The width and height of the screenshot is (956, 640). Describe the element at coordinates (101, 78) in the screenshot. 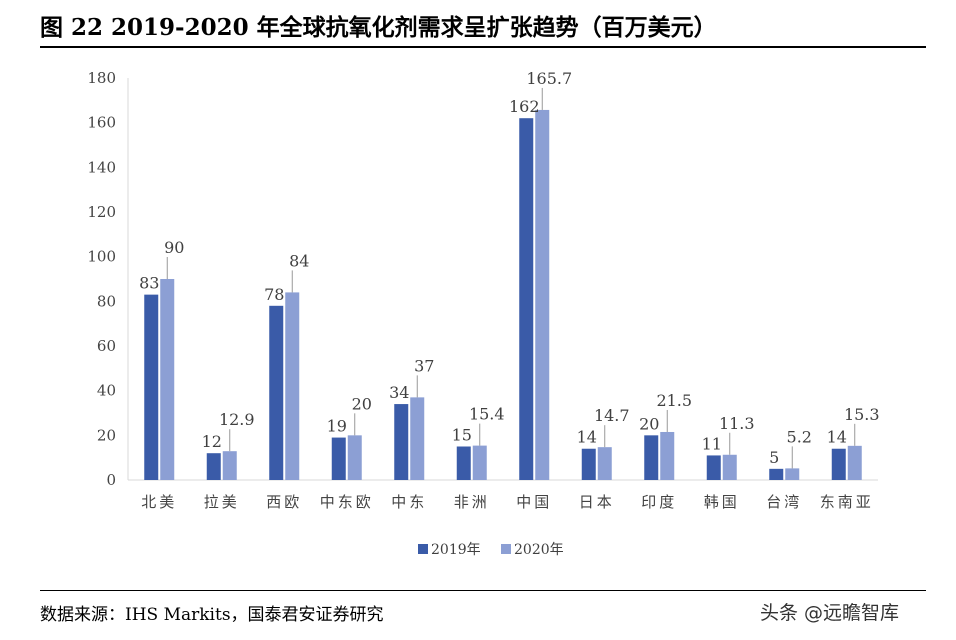

I see `y-tick-label: 180` at that location.